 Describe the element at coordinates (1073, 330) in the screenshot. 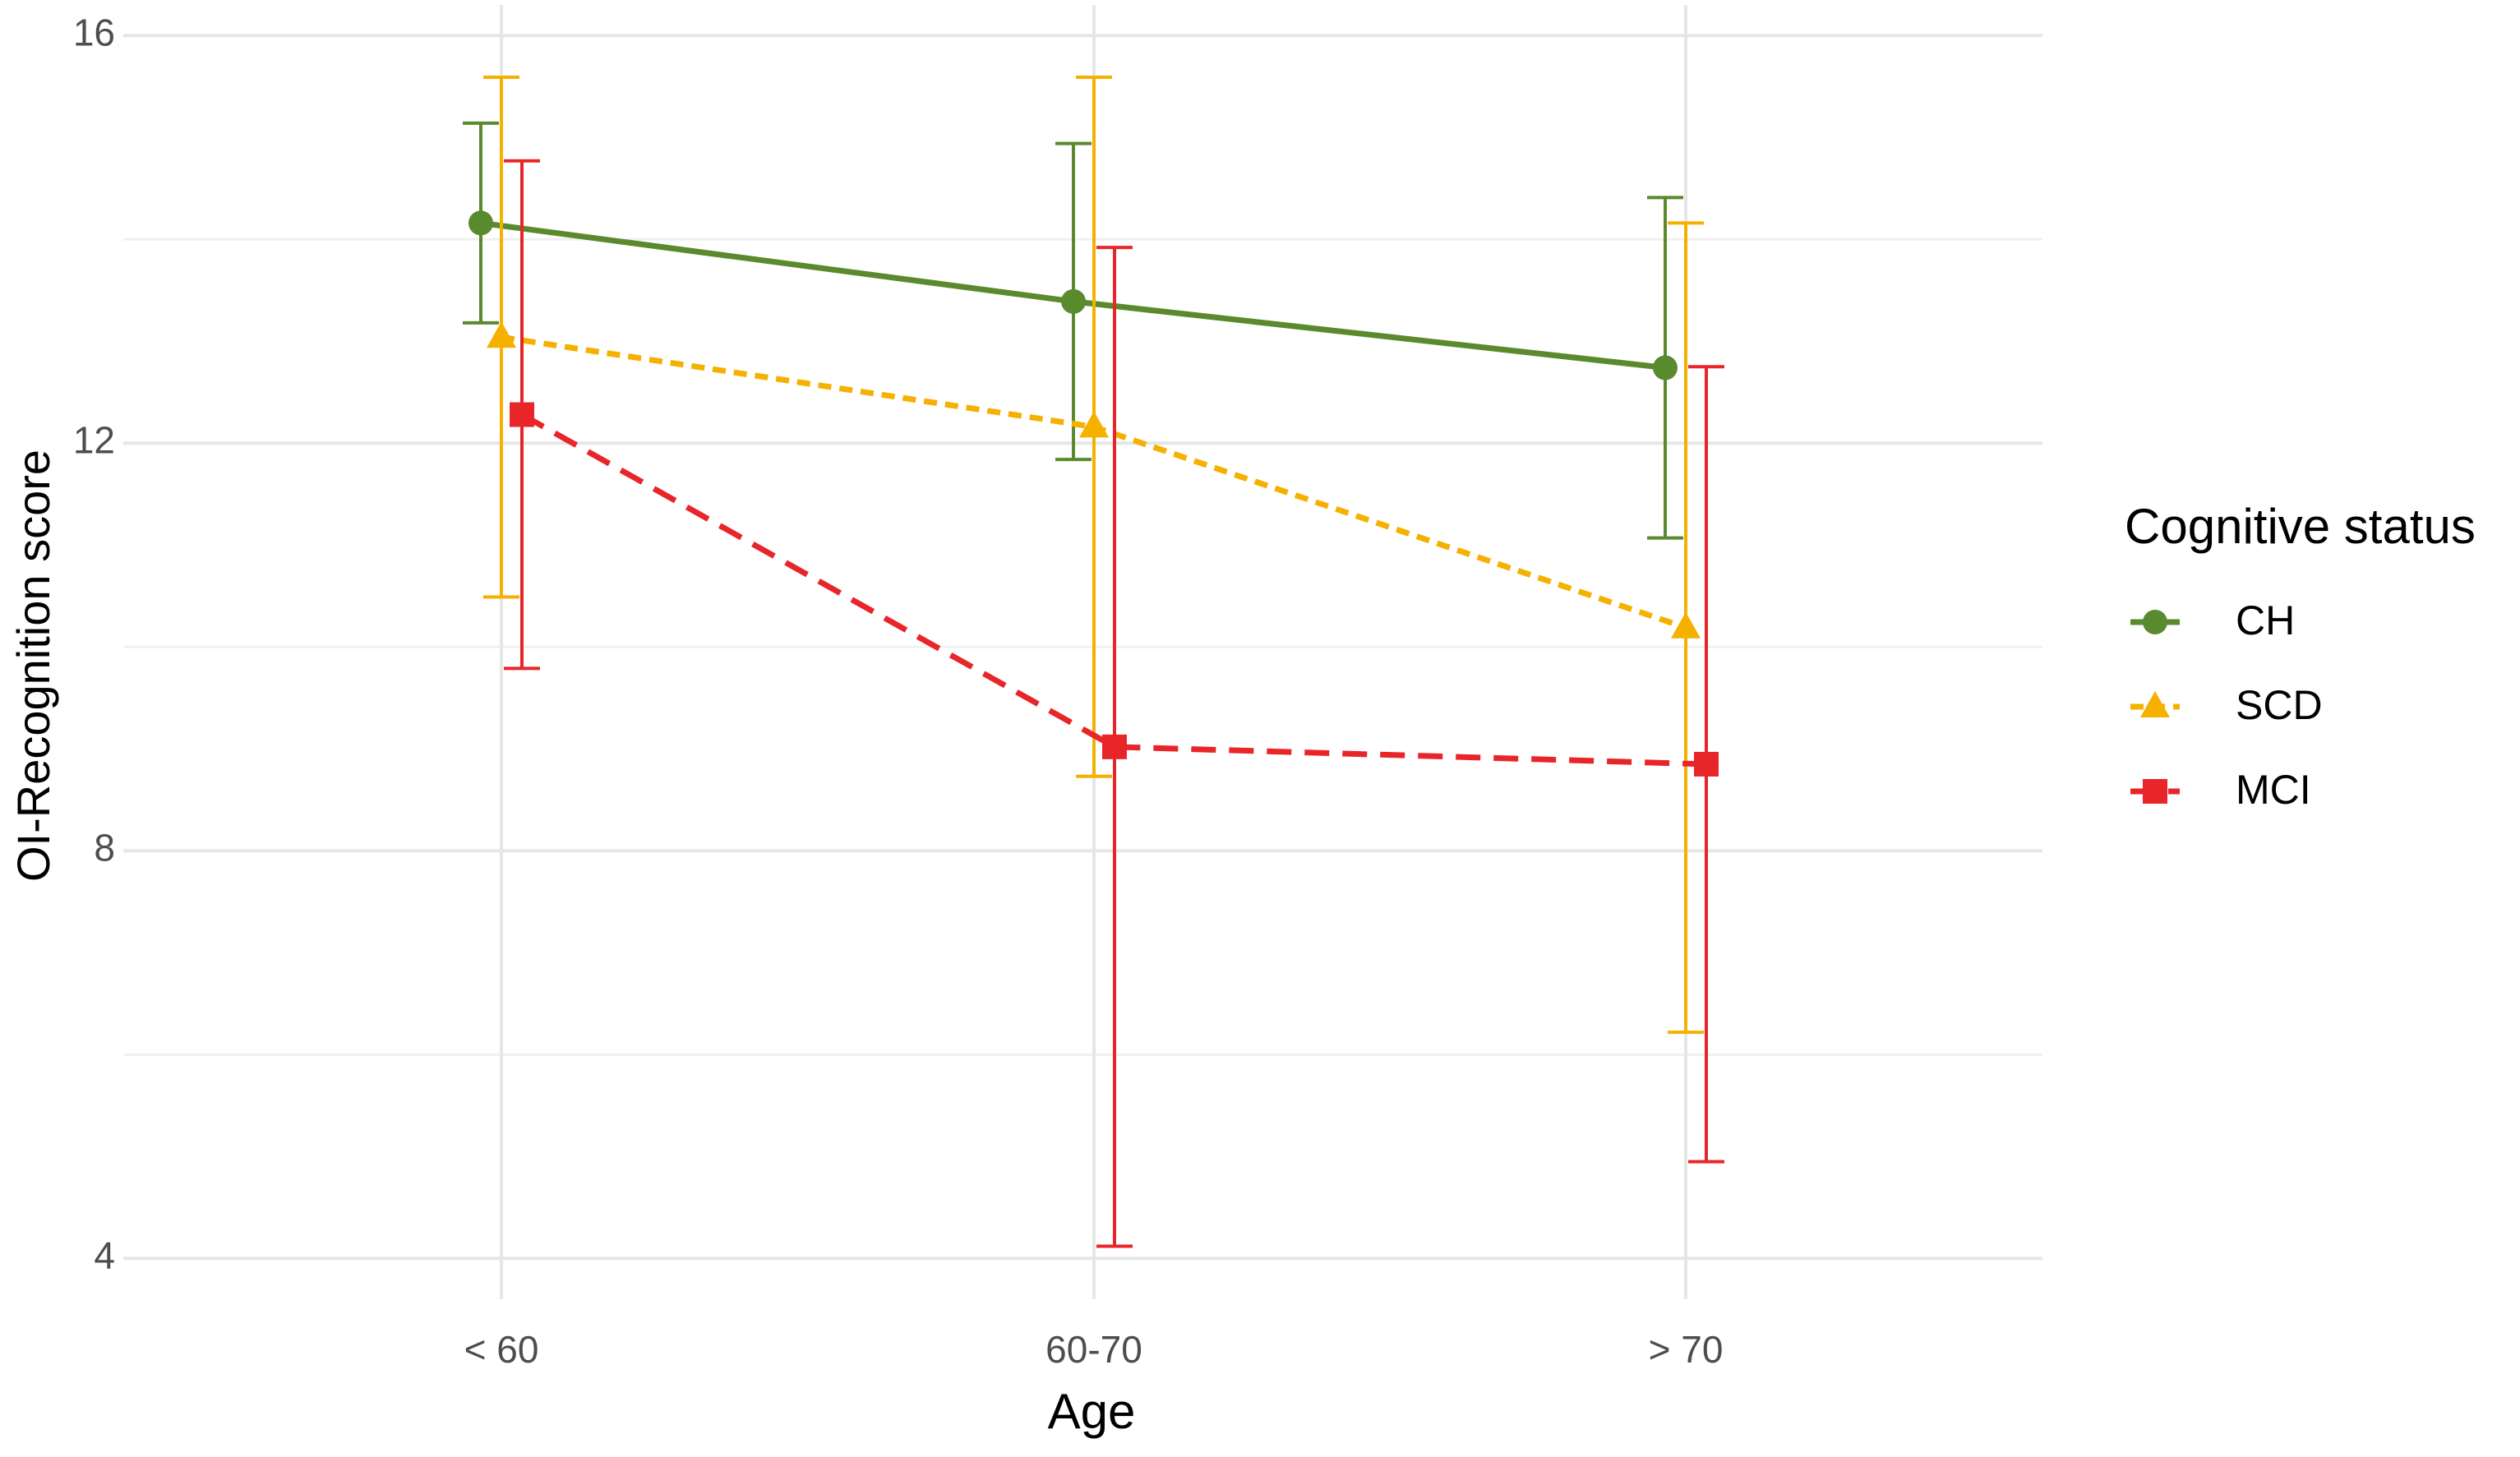

I see `series` at that location.